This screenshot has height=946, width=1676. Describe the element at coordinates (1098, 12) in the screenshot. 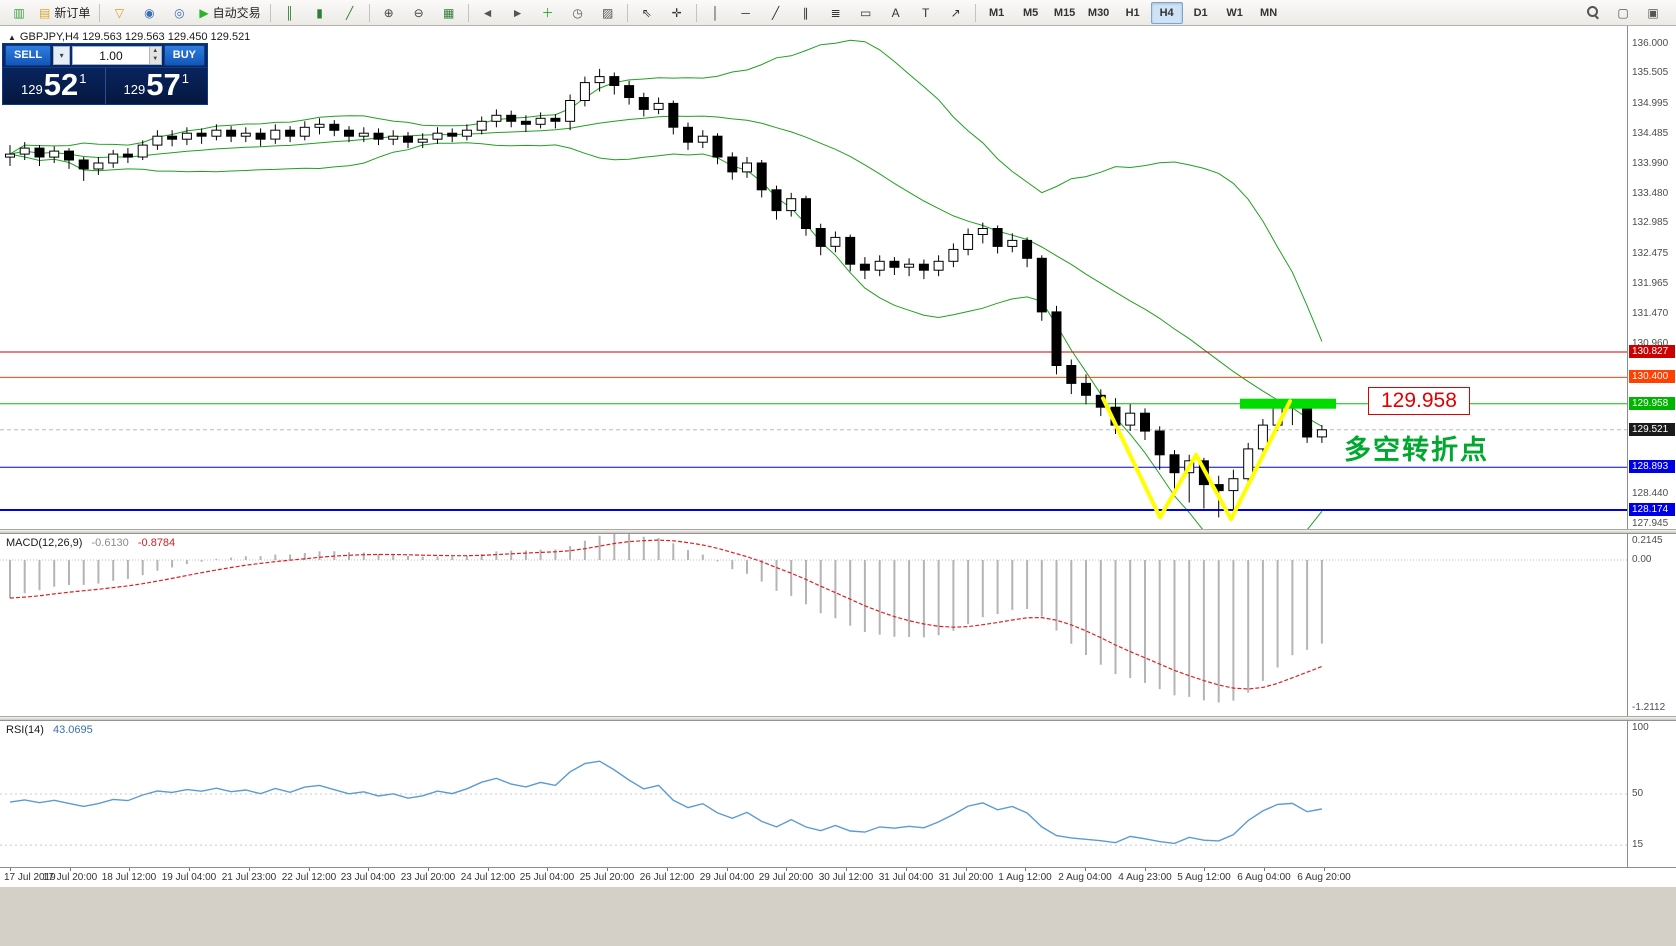

I see `timeframe-m30: M30` at that location.